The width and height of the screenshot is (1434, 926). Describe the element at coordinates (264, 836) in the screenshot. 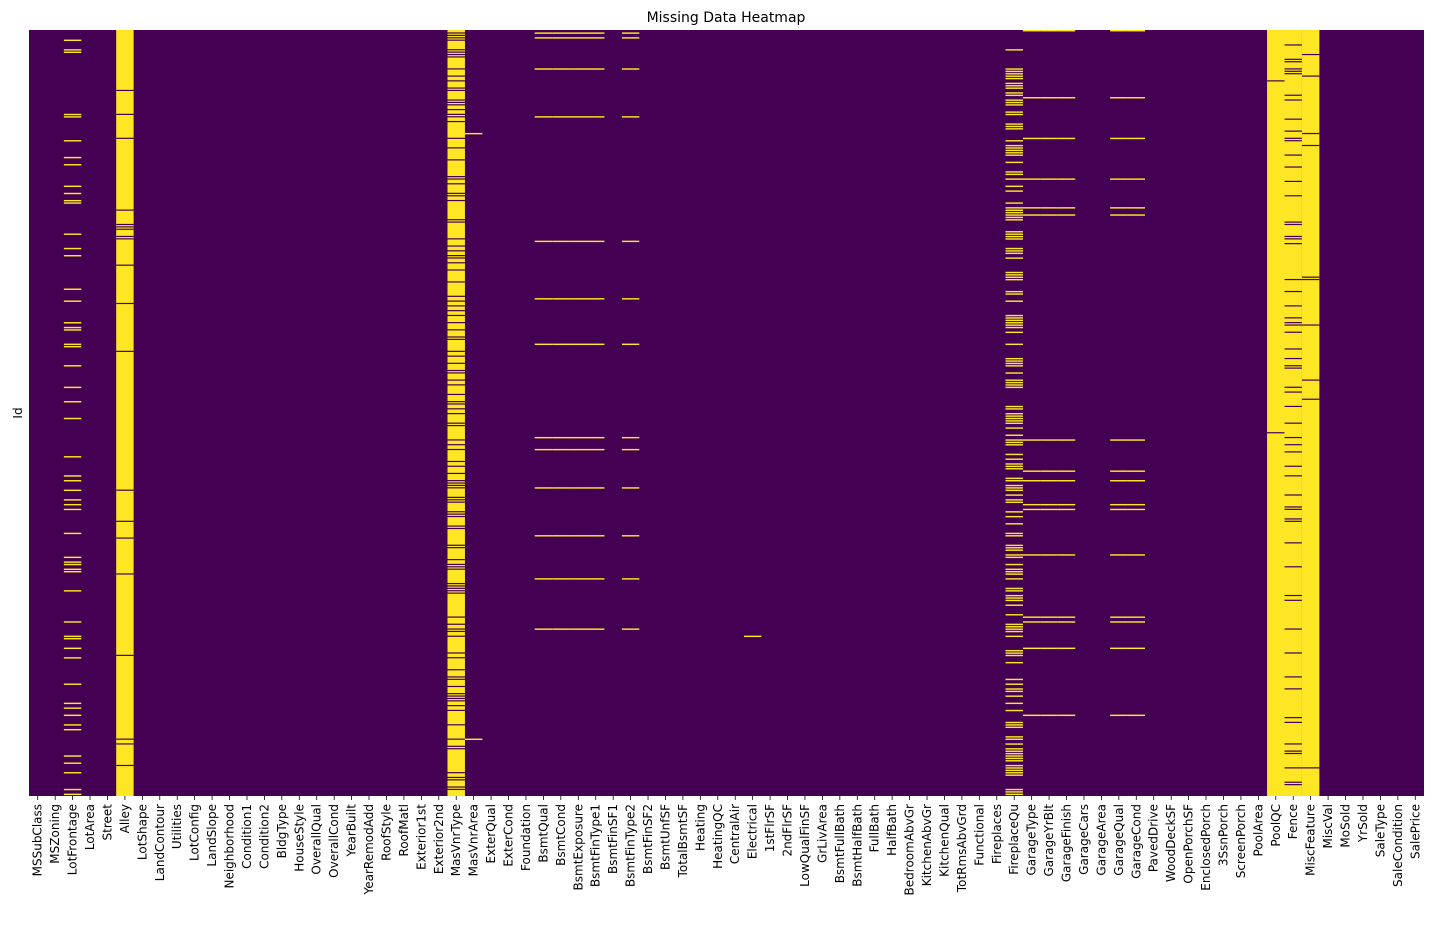

I see `x-tick-label: Condition2` at that location.